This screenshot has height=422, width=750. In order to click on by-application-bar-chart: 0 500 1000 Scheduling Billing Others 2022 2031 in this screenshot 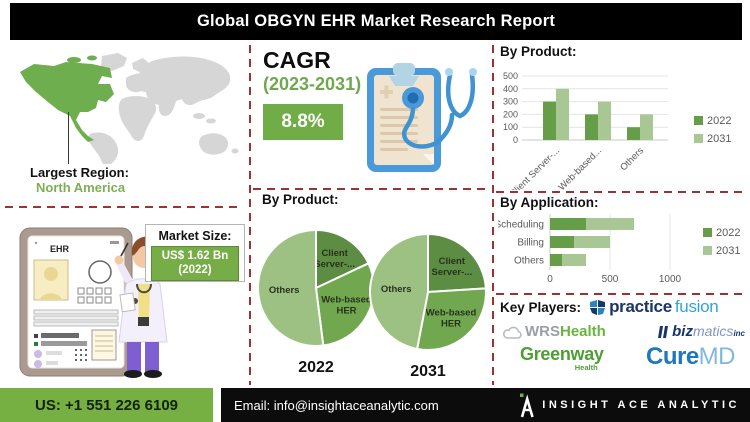, I will do `click(619, 249)`.